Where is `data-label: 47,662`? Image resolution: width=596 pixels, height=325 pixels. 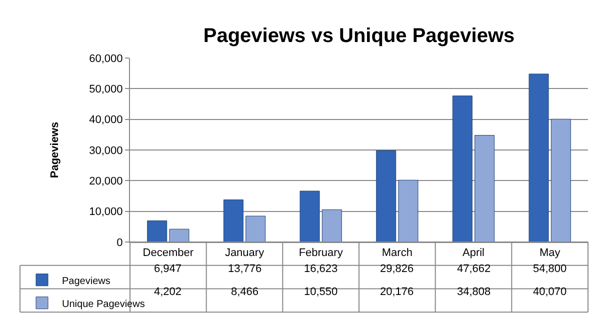 data-label: 47,662 is located at coordinates (474, 269).